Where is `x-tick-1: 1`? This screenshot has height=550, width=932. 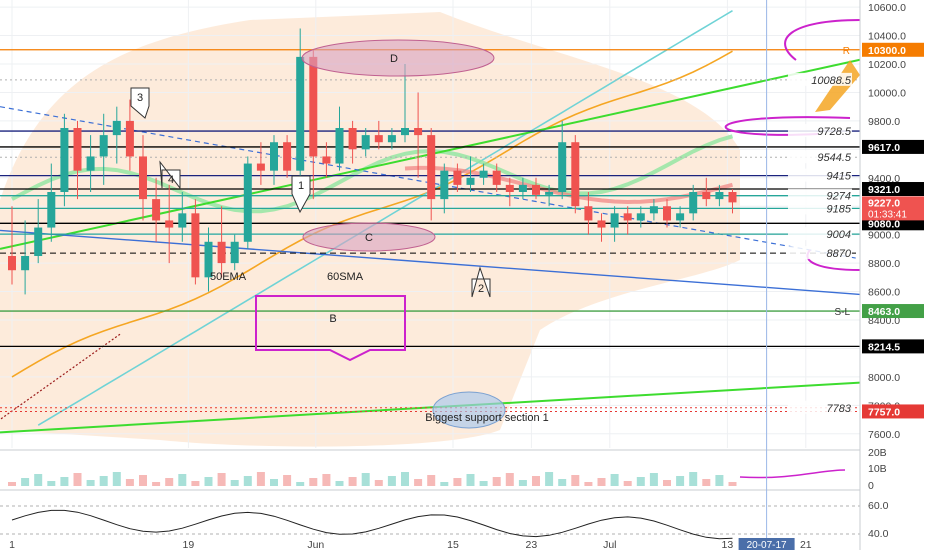 x-tick-1: 1 is located at coordinates (12, 544).